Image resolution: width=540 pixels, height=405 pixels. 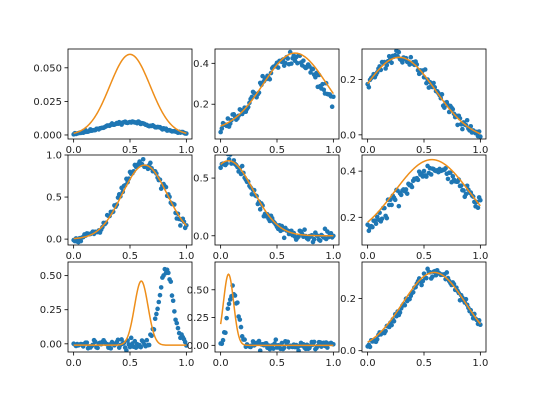 What do you see at coordinates (348, 80) in the screenshot?
I see `y-tick-label: 0.2` at bounding box center [348, 80].